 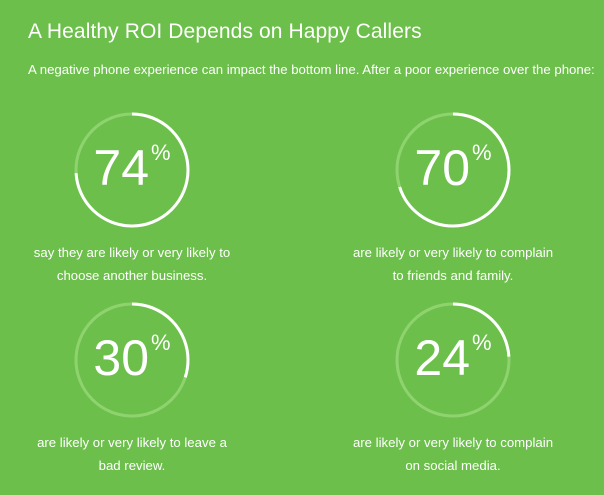 I want to click on stat-number: 30%, so click(x=132, y=358).